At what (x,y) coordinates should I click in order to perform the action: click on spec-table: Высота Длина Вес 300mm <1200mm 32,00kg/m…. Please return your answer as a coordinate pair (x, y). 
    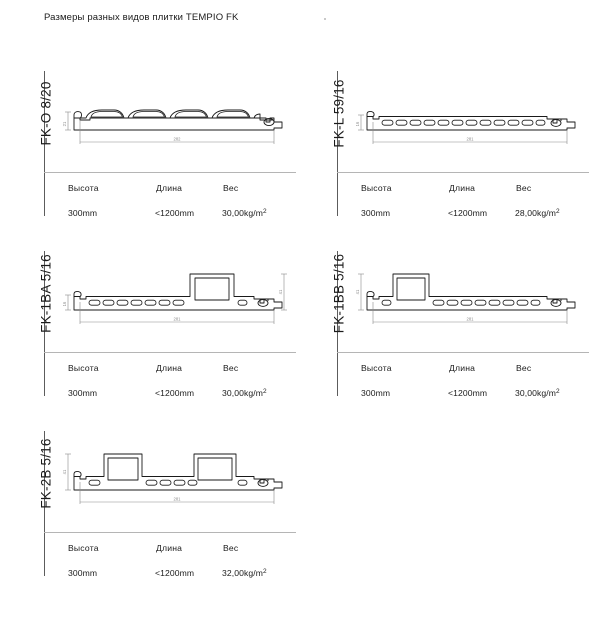
    Looking at the image, I should click on (170, 560).